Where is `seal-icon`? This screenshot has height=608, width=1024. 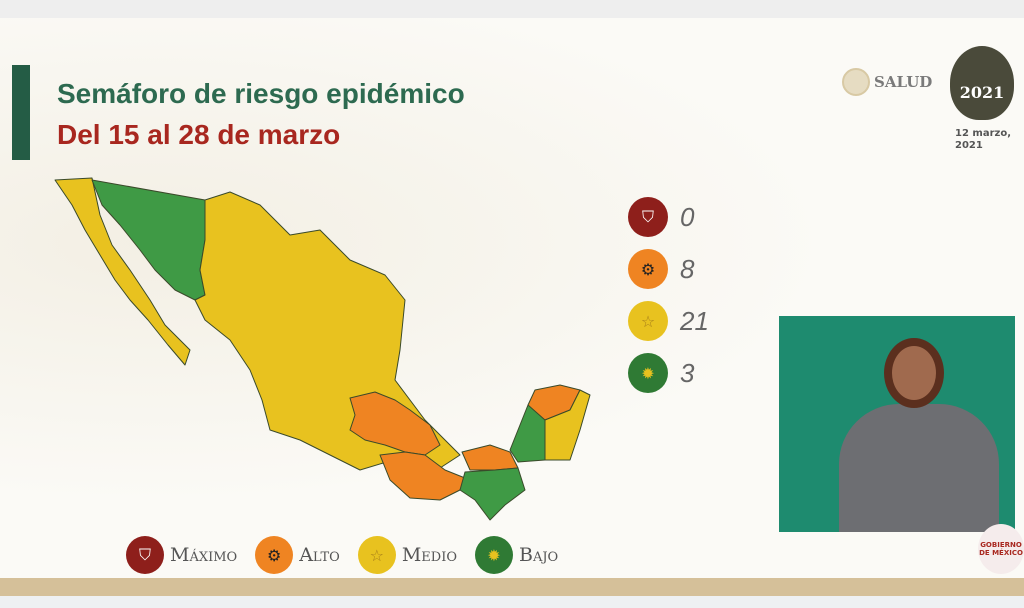 seal-icon is located at coordinates (856, 82).